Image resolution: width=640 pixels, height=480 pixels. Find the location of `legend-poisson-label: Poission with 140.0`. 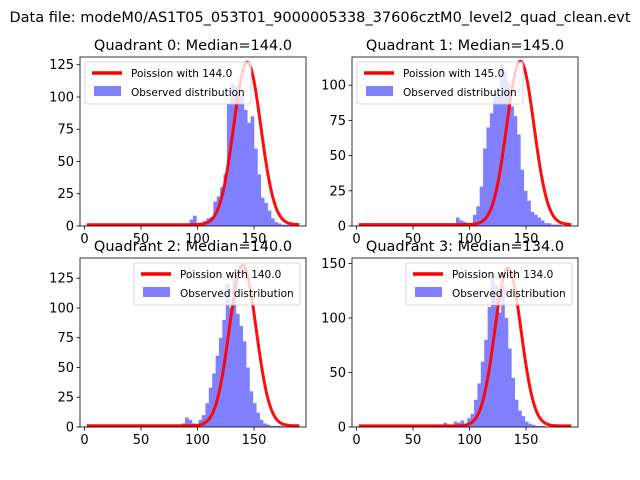

legend-poisson-label: Poission with 140.0 is located at coordinates (230, 275).